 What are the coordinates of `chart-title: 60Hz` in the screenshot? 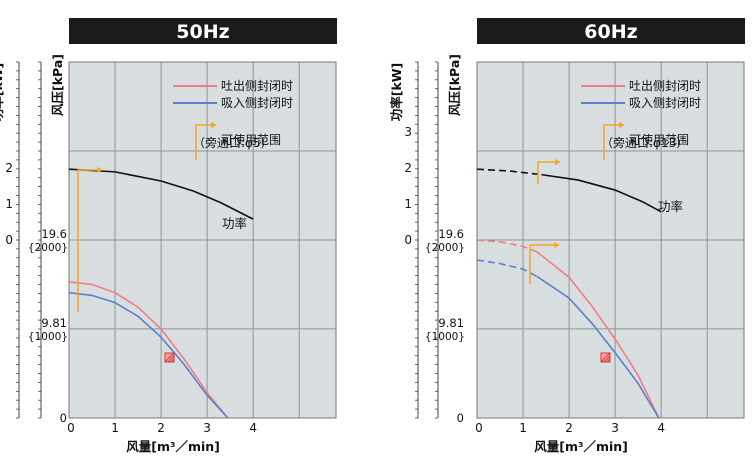 It's located at (610, 32).